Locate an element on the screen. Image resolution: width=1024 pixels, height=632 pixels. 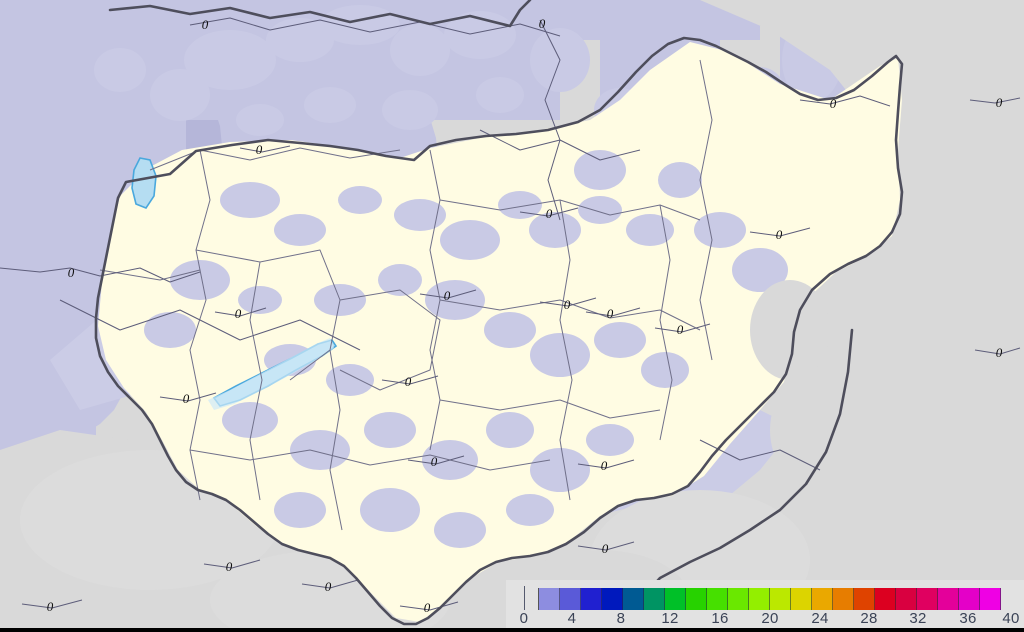
legend-tick-label-40: 40 is located at coordinates (1011, 618).